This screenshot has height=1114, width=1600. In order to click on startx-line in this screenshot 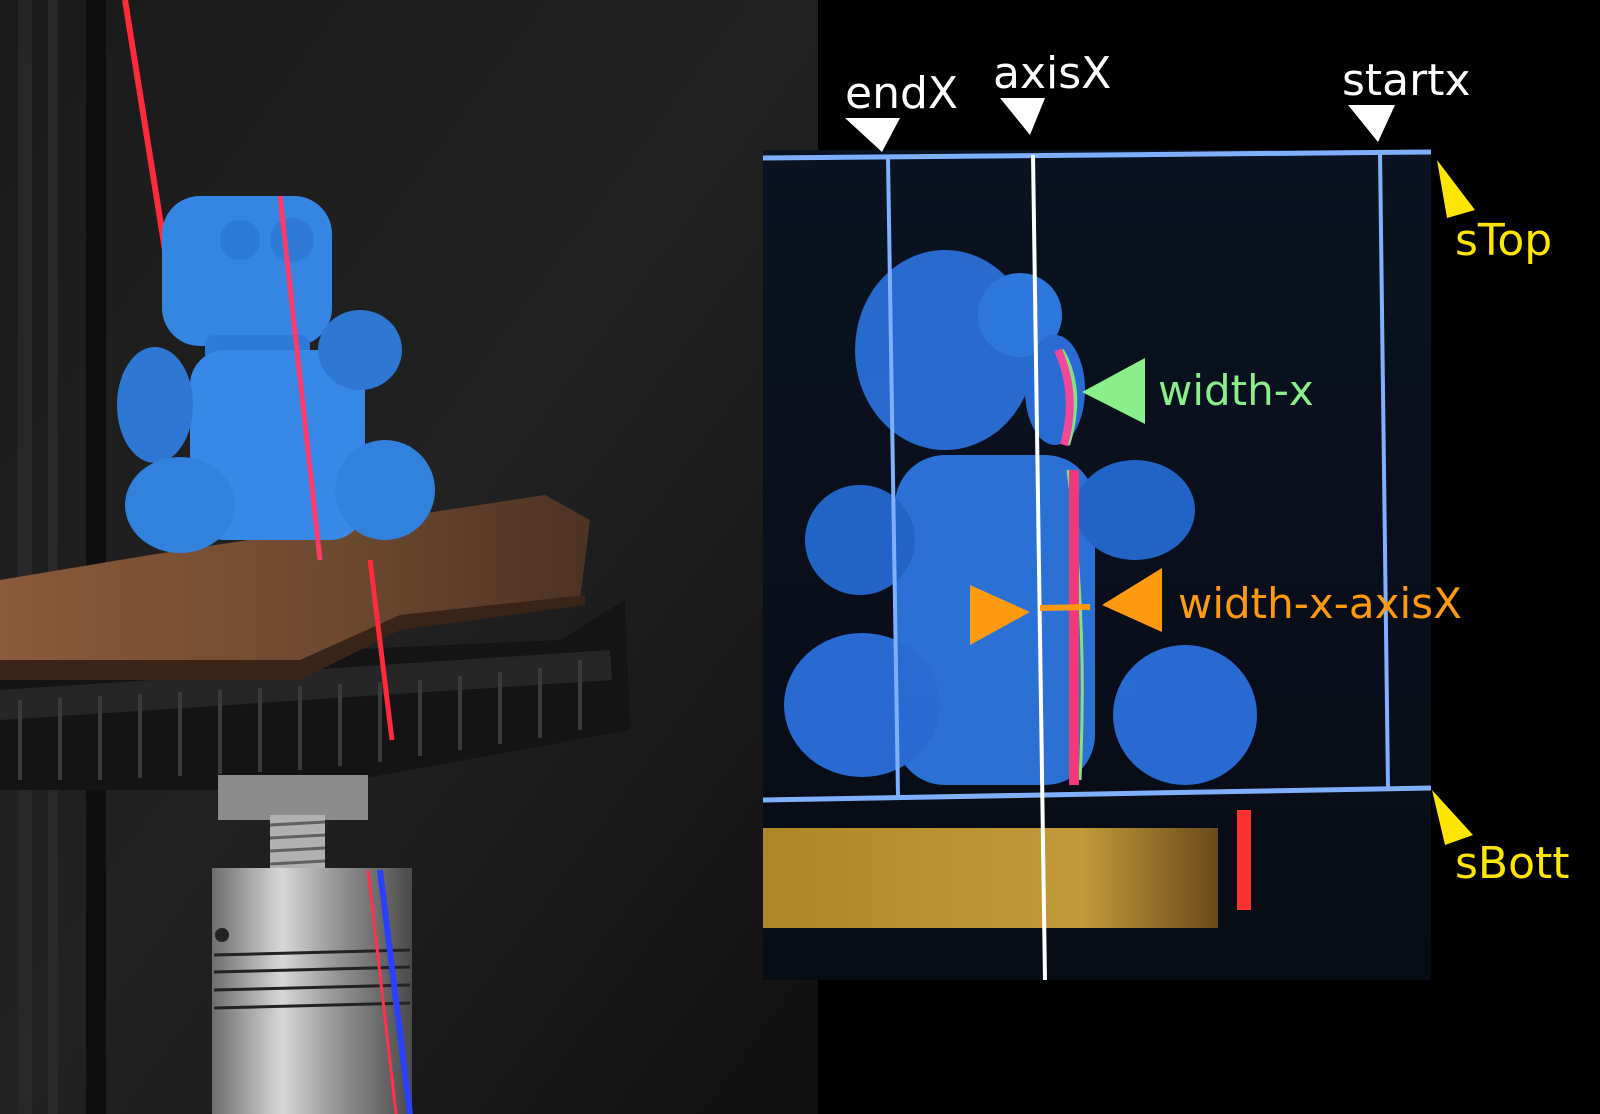, I will do `click(1384, 470)`.